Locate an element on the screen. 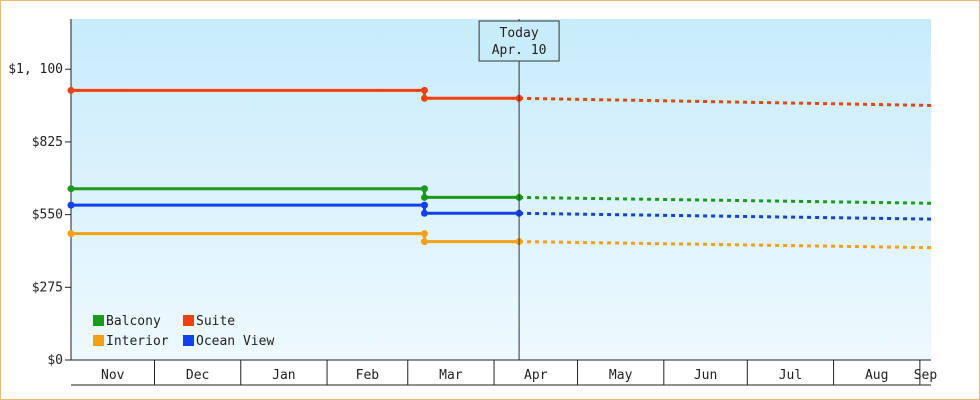 The width and height of the screenshot is (980, 400). y-axis: $0 $275 $550 $825 $1, 100 is located at coordinates (40, 193).